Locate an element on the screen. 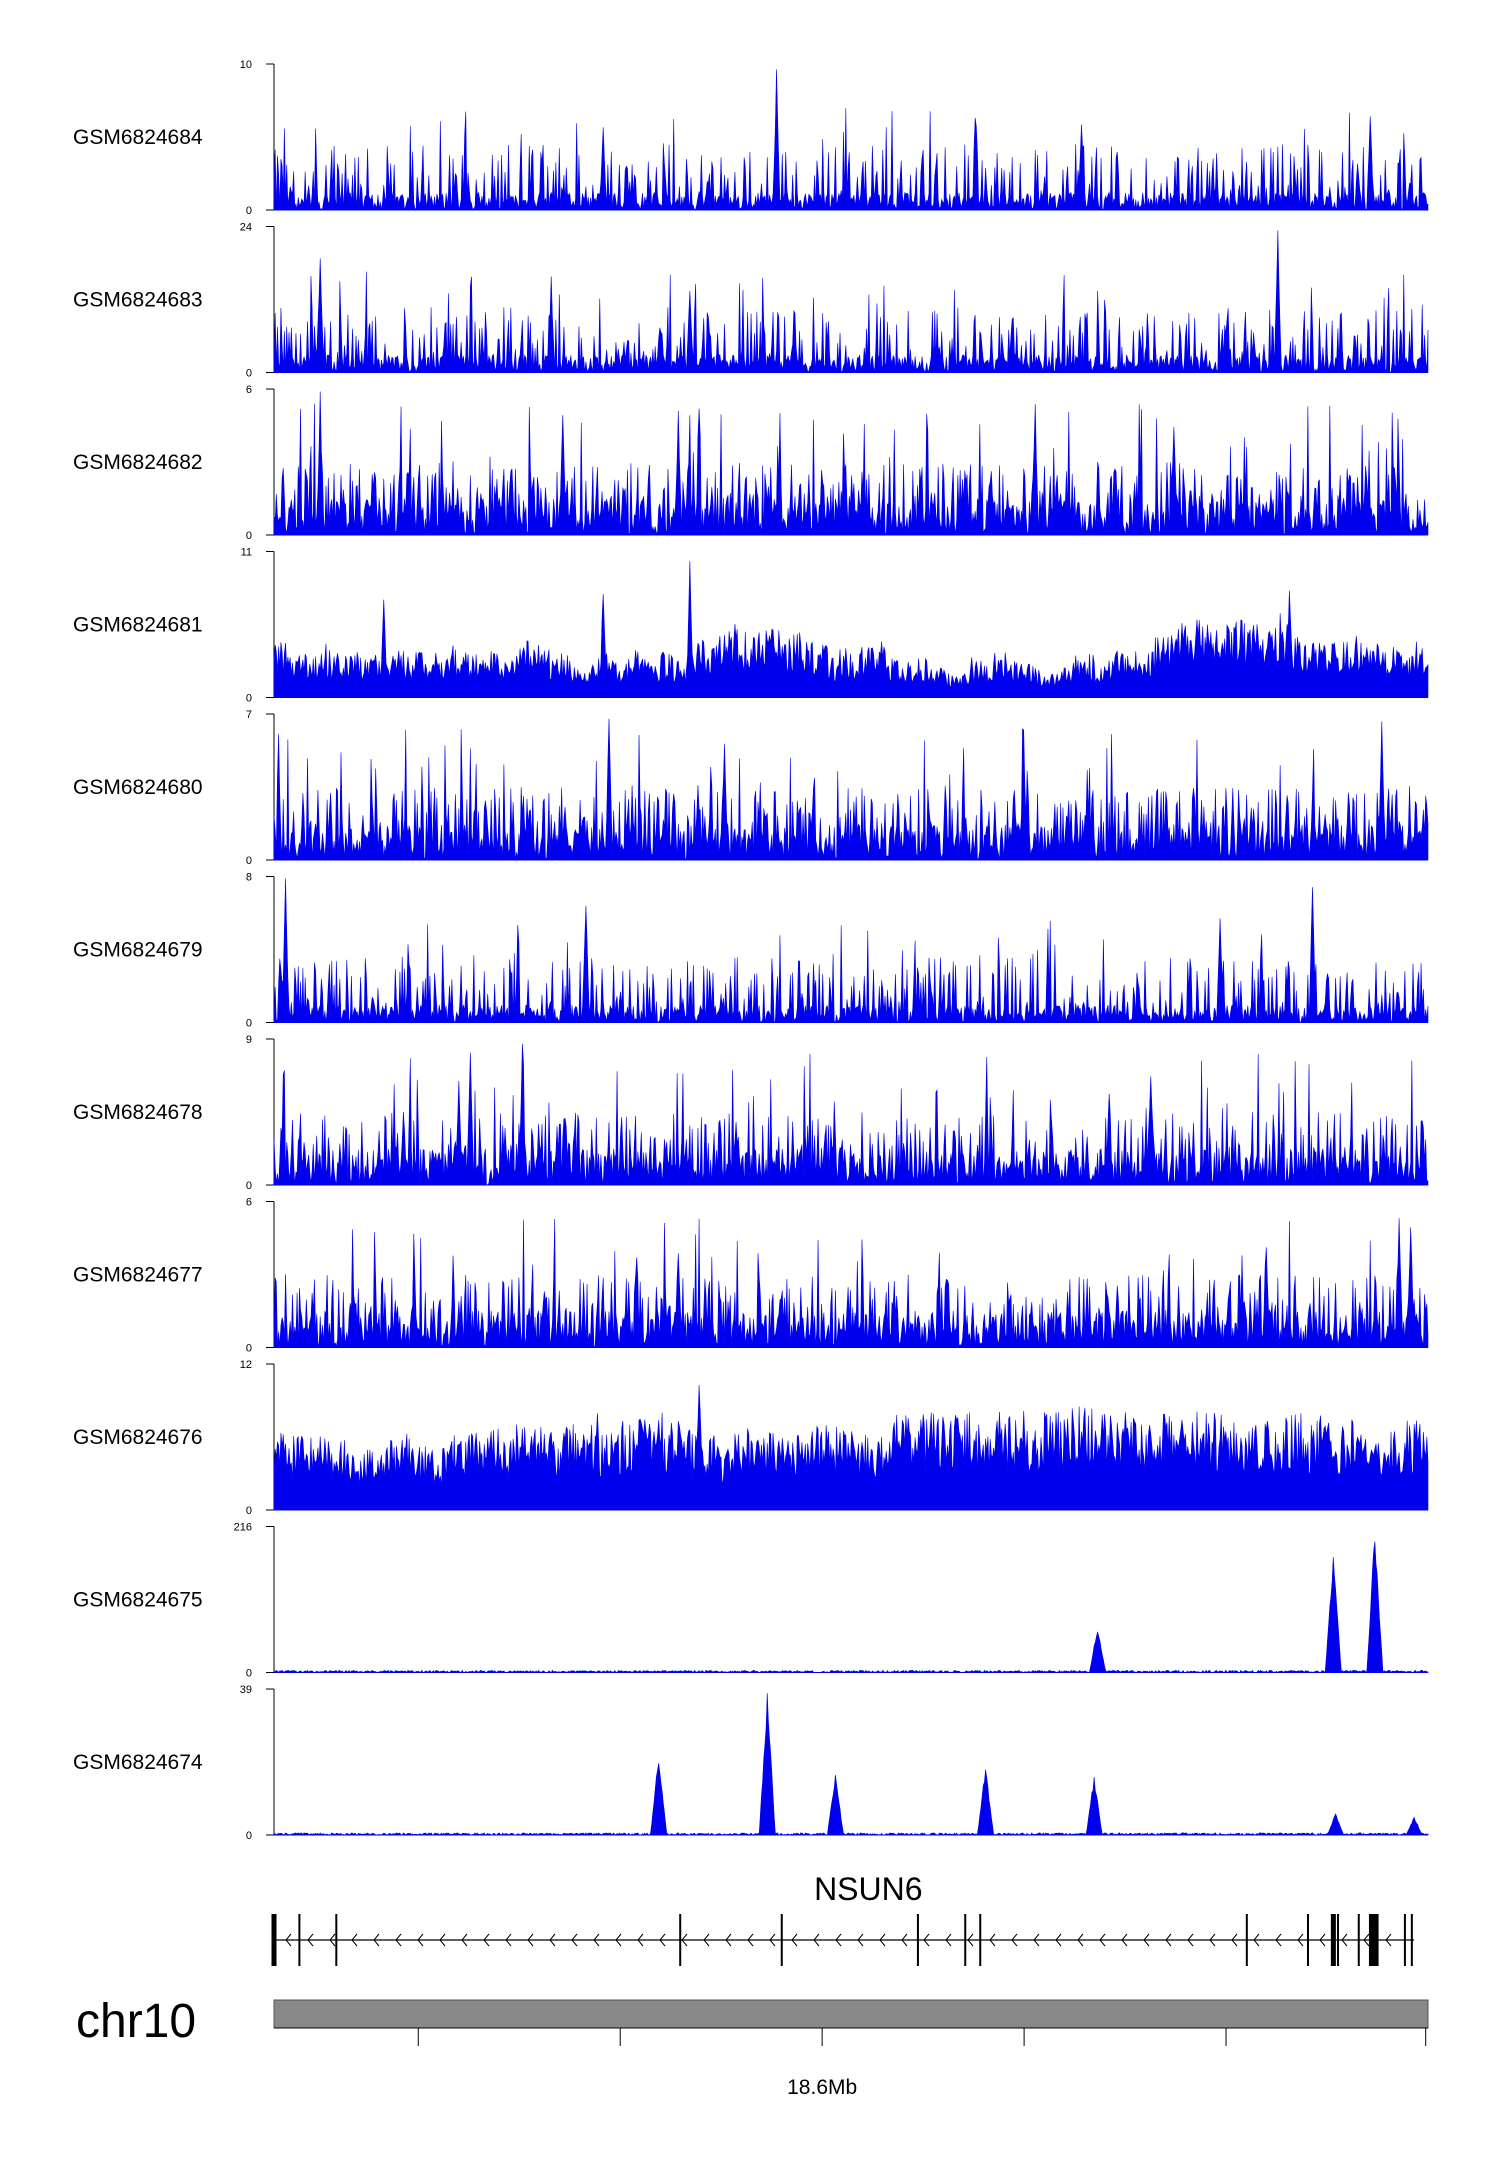 Image resolution: width=1500 pixels, height=2170 pixels. coverage-track-gsm6824678: GSM6824678 9 0 is located at coordinates (751, 1113).